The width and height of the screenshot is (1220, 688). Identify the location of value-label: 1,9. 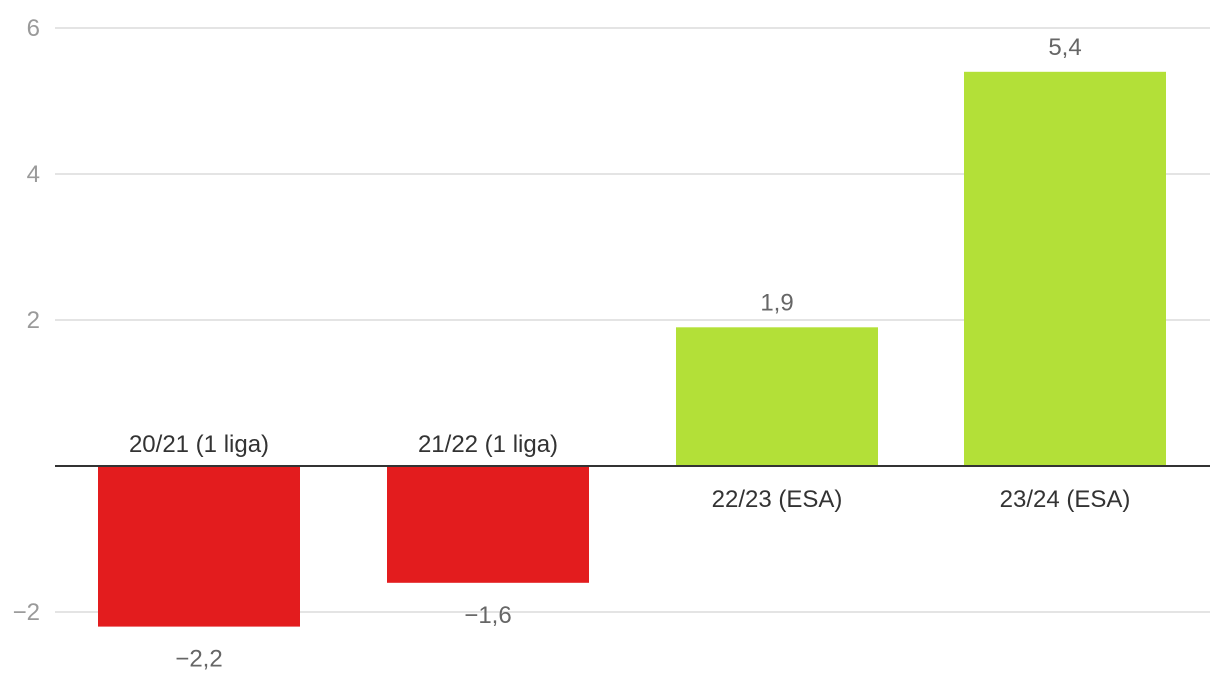
(776, 302).